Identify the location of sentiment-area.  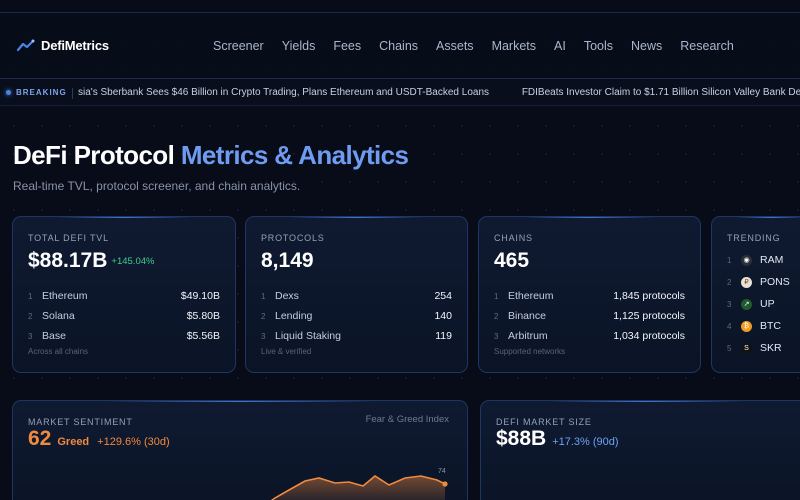
(358, 488).